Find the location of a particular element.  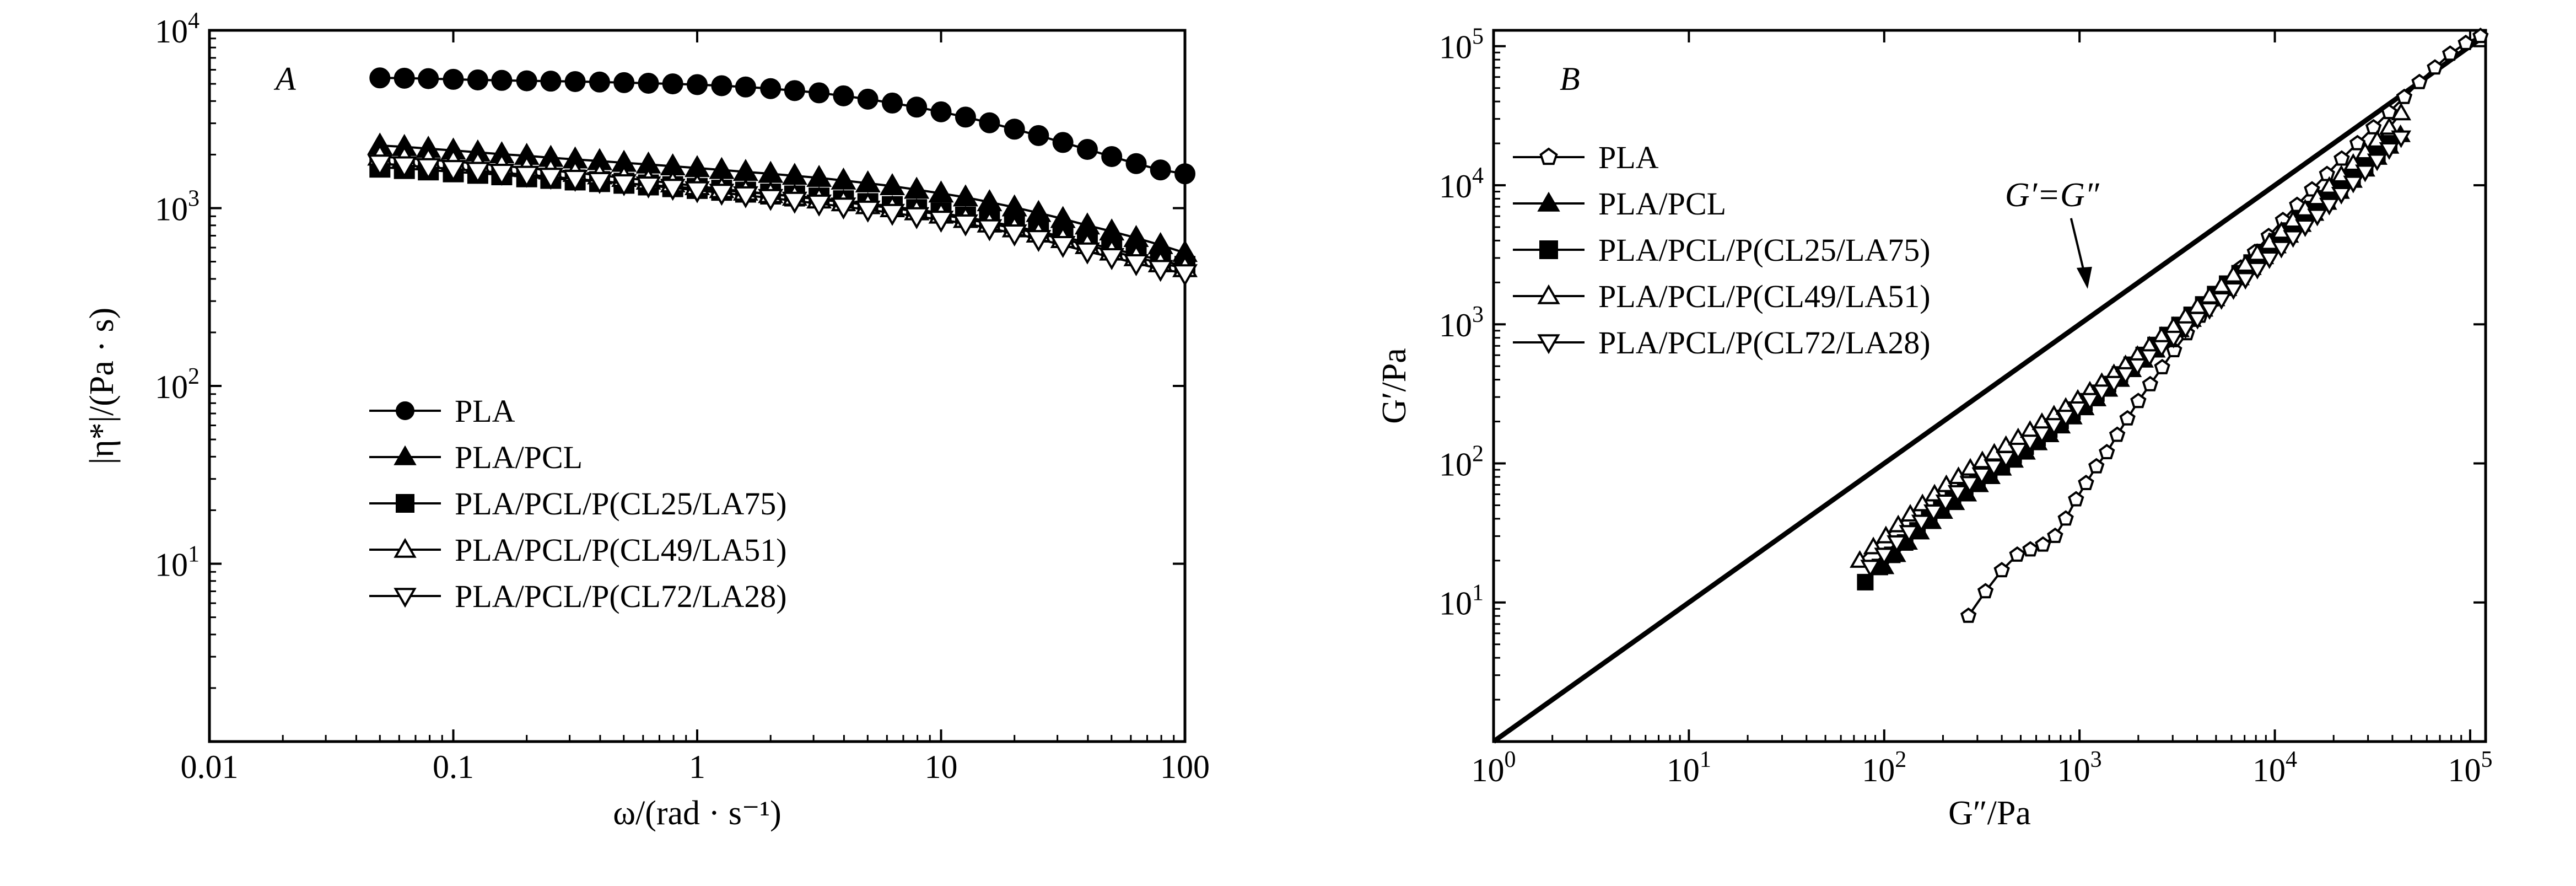

x-tick-label: 10² is located at coordinates (1884, 767).